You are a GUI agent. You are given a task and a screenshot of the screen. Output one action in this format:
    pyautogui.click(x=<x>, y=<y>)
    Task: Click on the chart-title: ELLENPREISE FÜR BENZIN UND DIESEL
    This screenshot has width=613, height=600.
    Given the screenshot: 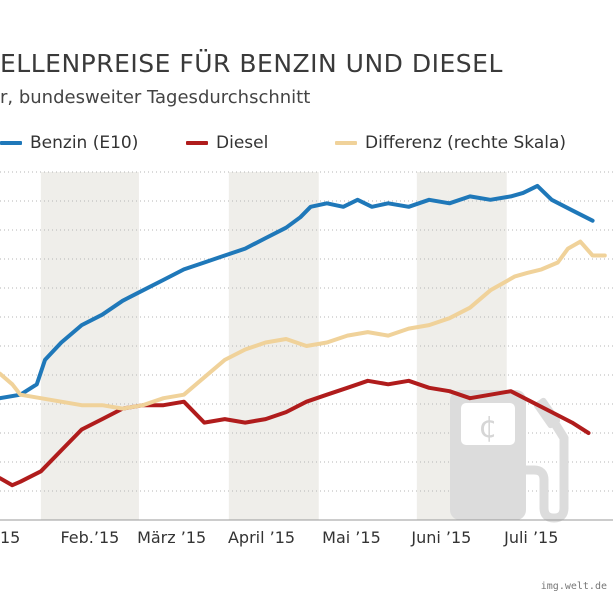 What is the action you would take?
    pyautogui.click(x=251, y=63)
    